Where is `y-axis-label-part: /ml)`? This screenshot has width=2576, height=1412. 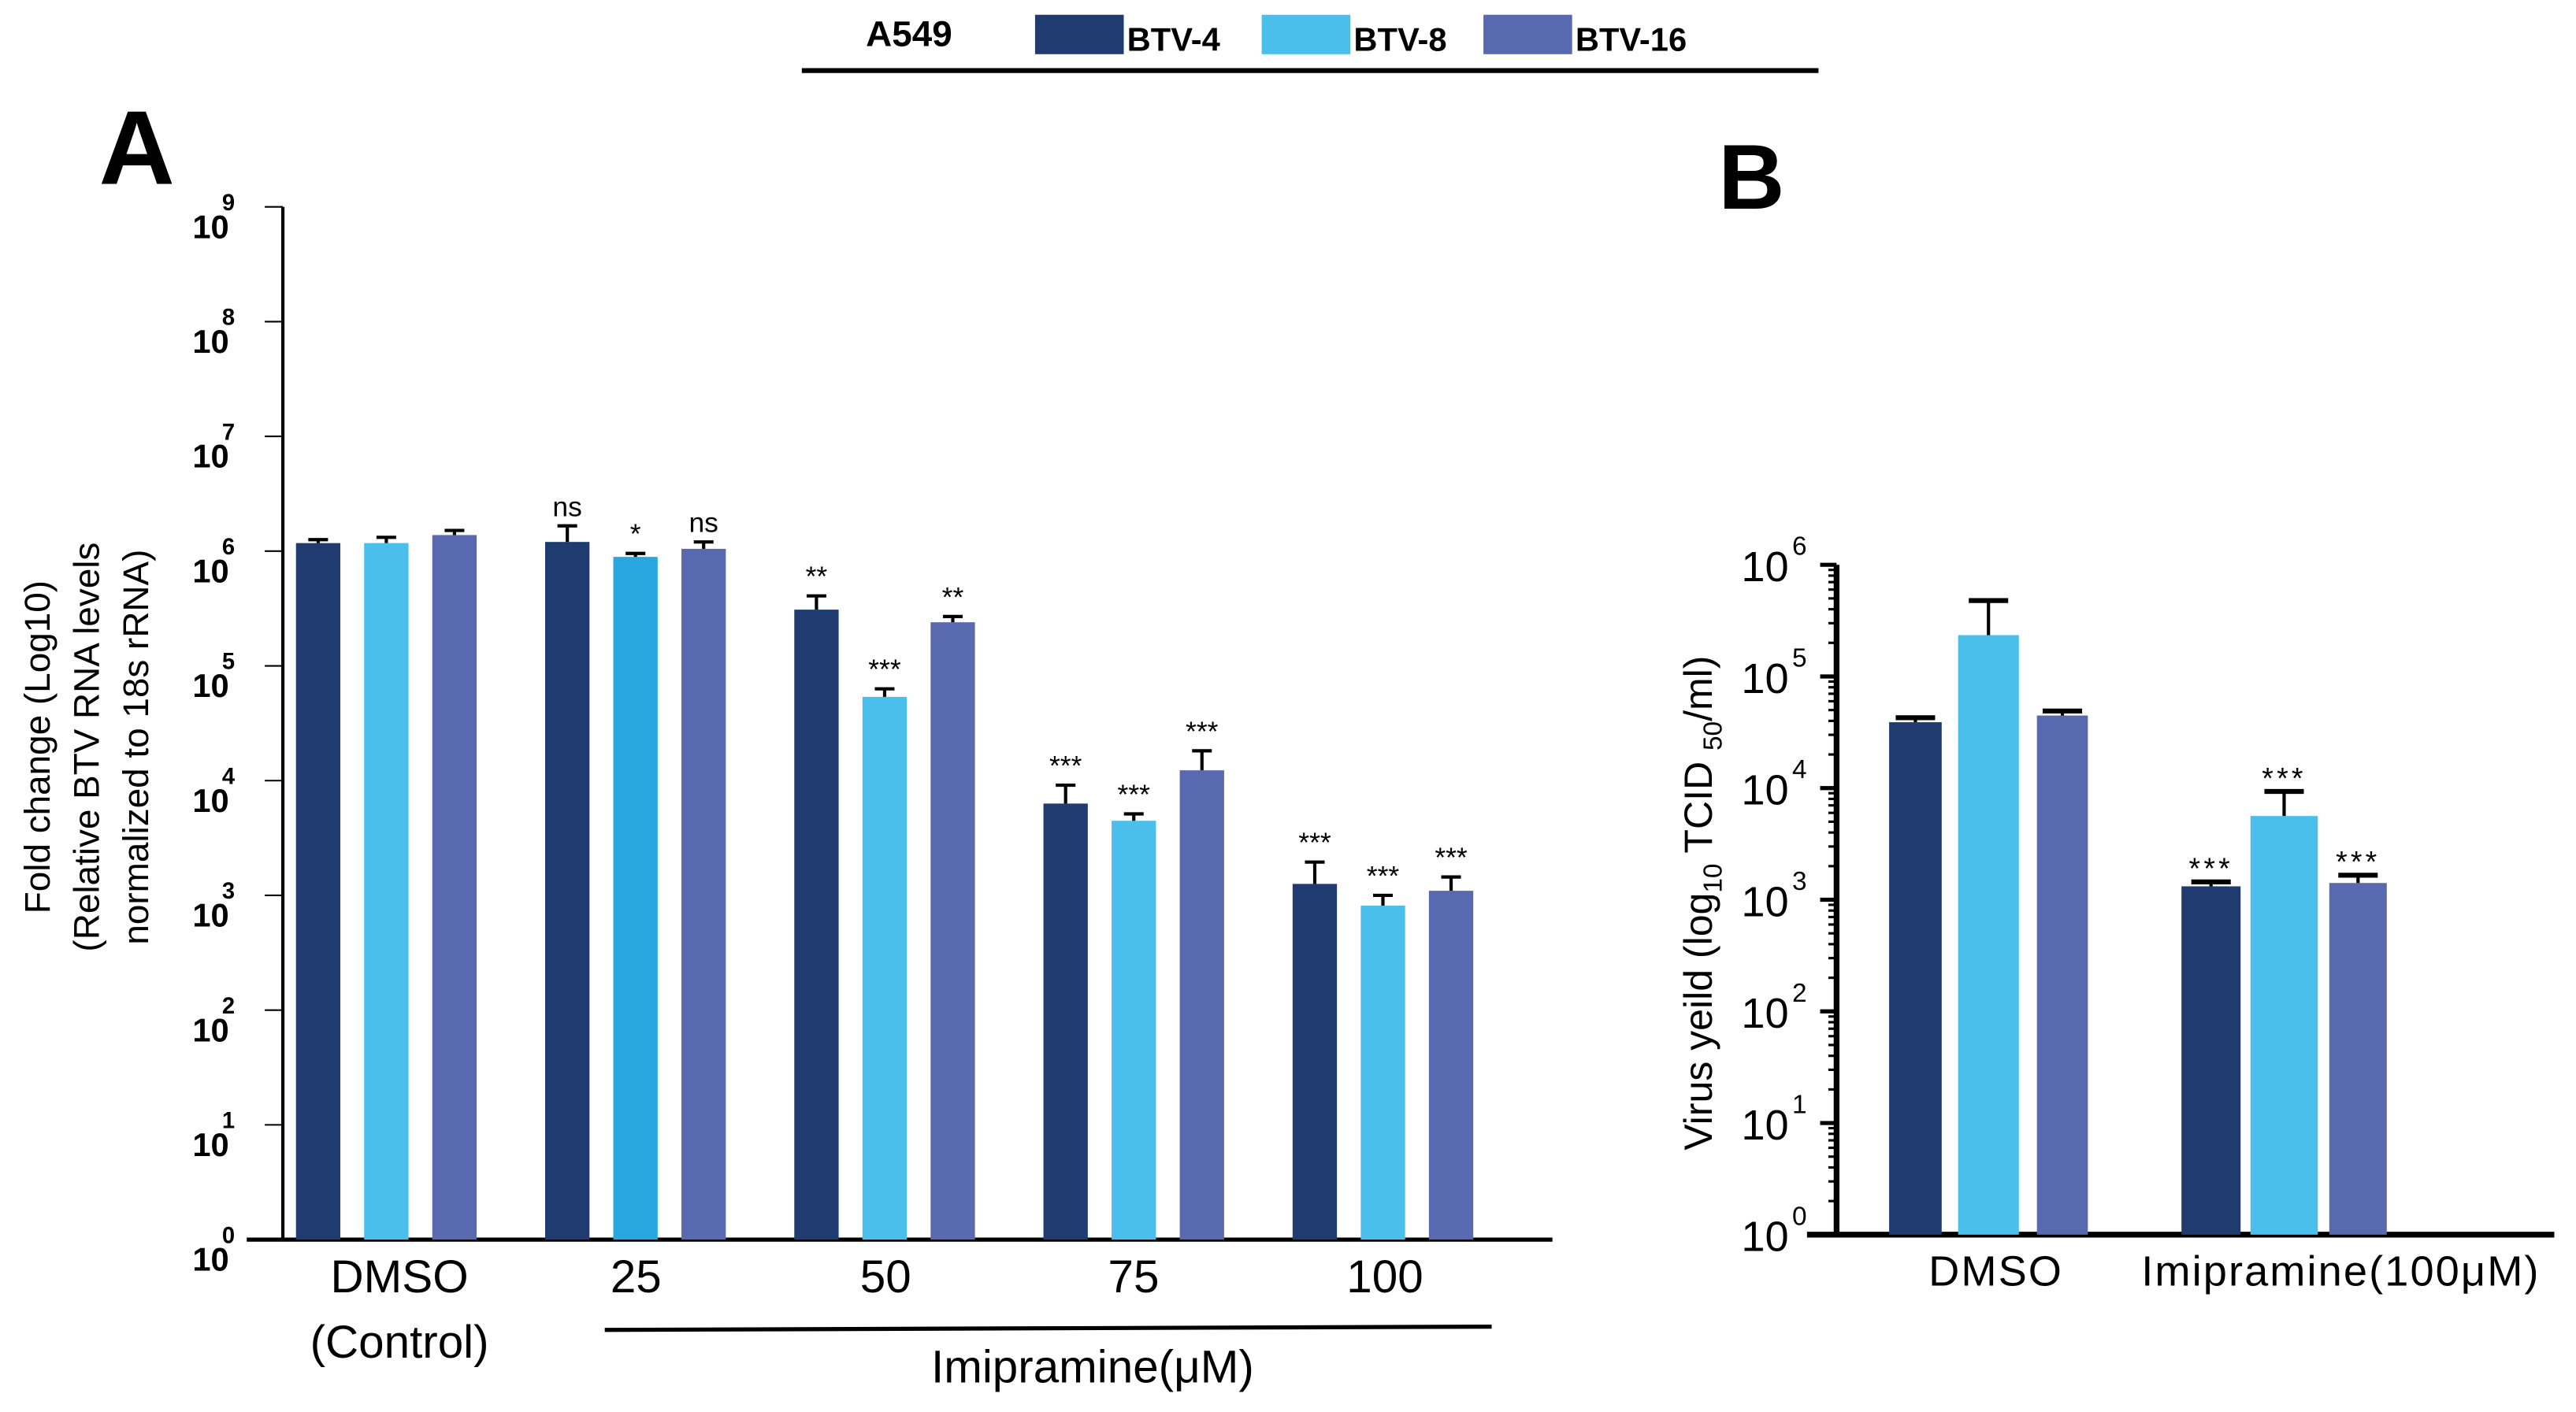
y-axis-label-part: /ml) is located at coordinates (1698, 688).